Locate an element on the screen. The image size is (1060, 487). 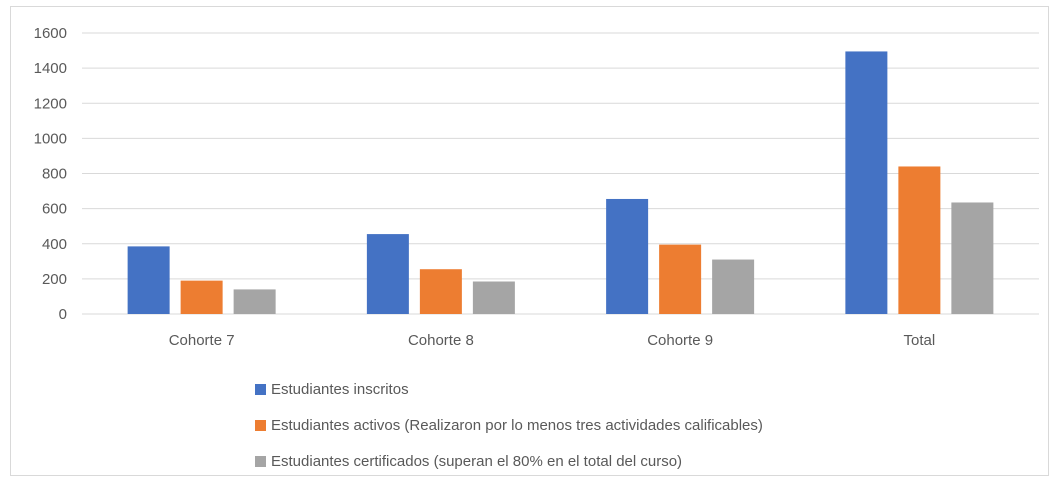
legend-item: Estudiantes inscritos is located at coordinates (509, 389).